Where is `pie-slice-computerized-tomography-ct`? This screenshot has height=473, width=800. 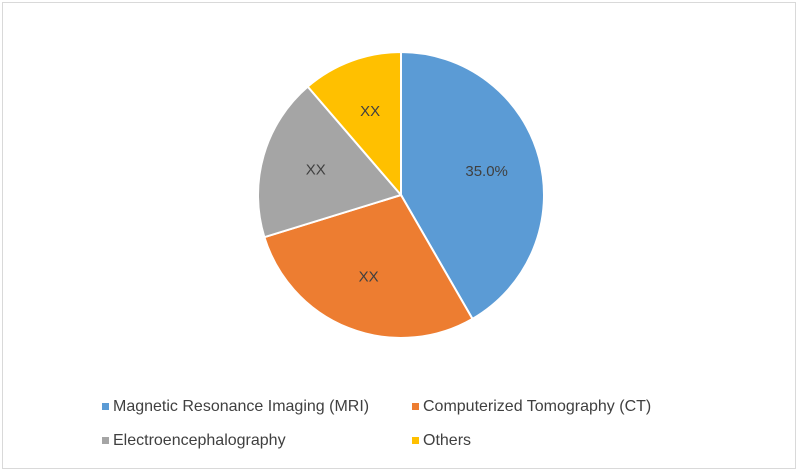 pie-slice-computerized-tomography-ct is located at coordinates (368, 266).